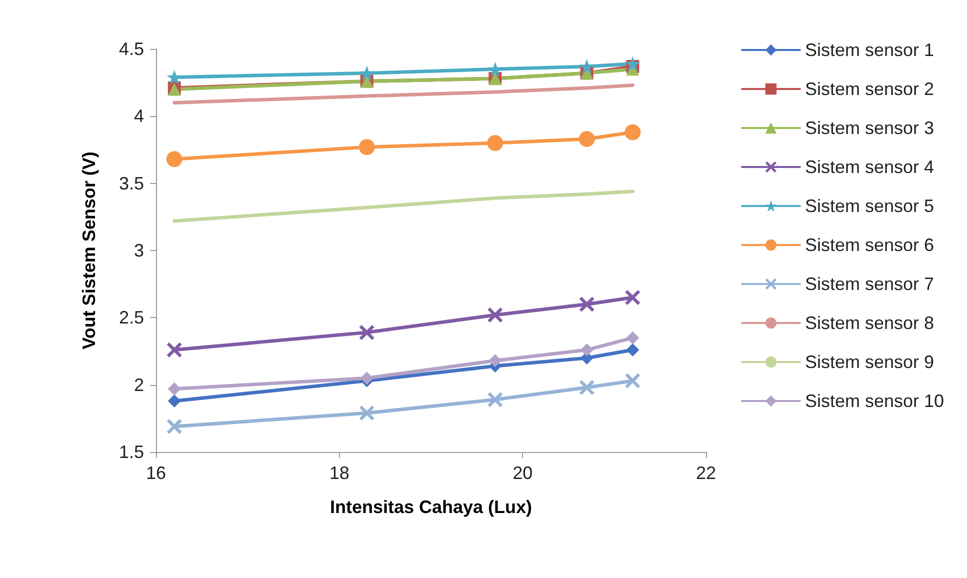  What do you see at coordinates (869, 128) in the screenshot?
I see `legend-label: Sistem sensor 3` at bounding box center [869, 128].